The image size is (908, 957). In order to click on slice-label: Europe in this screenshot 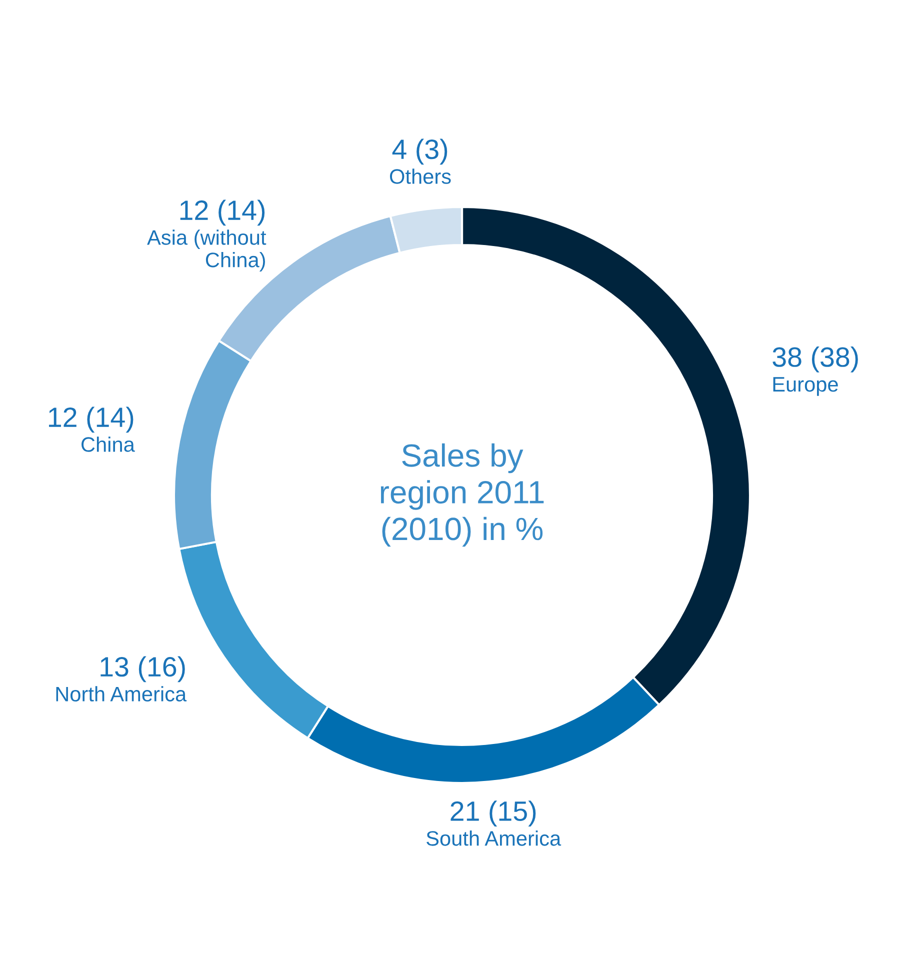, I will do `click(805, 386)`.